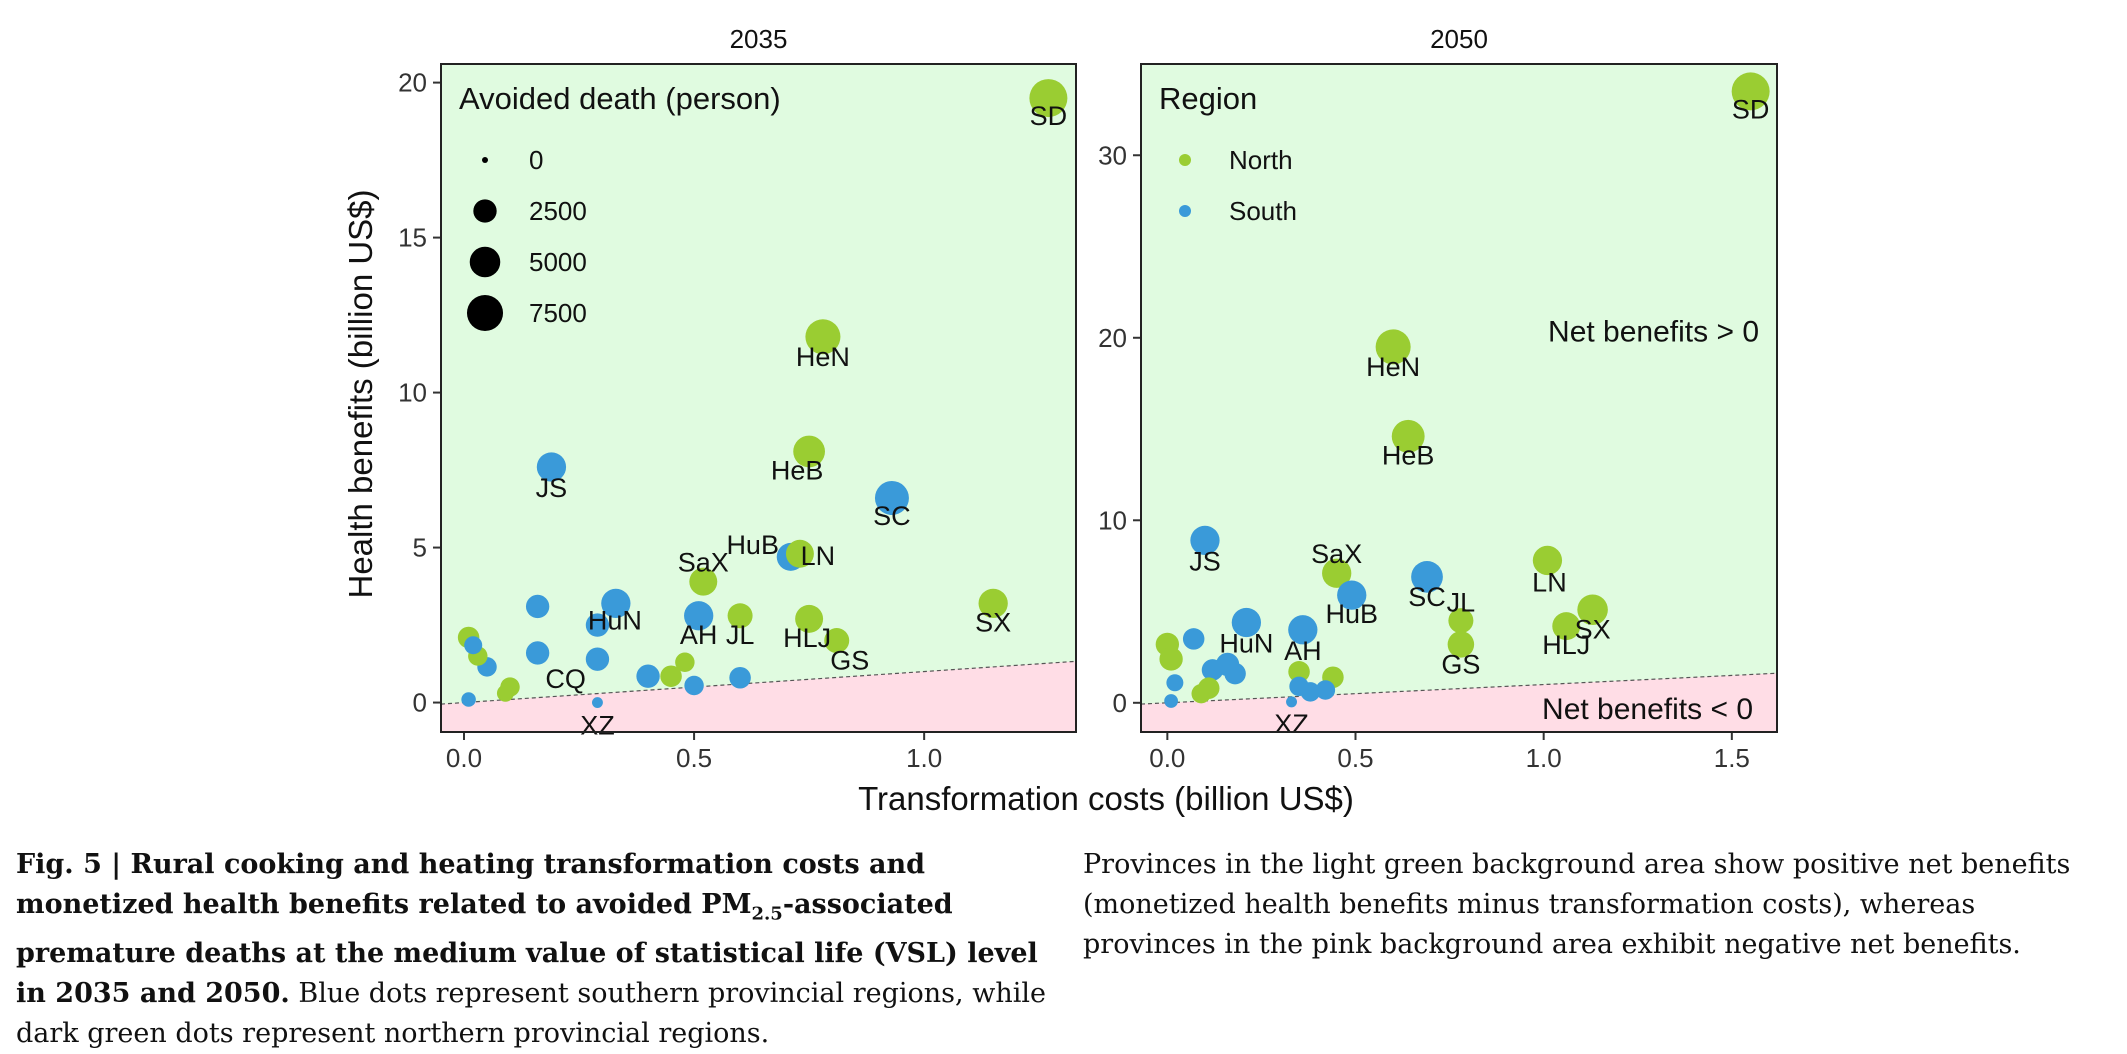  Describe the element at coordinates (1106, 798) in the screenshot. I see `x-axis-label: Transformation costs (billion US$)` at that location.